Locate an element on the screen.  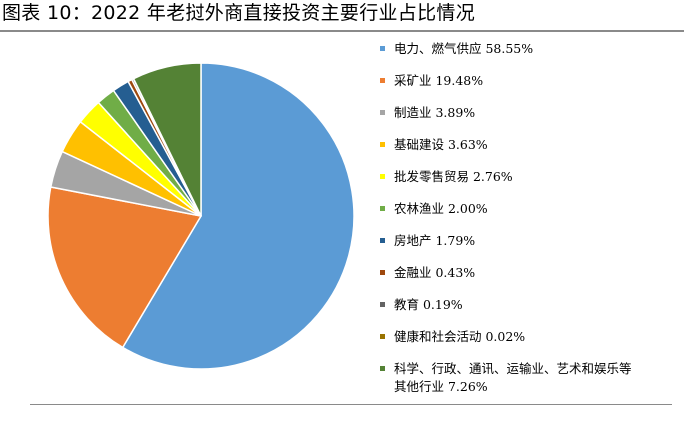
legend-label: 批发零售贸易 2.76% is located at coordinates (453, 176).